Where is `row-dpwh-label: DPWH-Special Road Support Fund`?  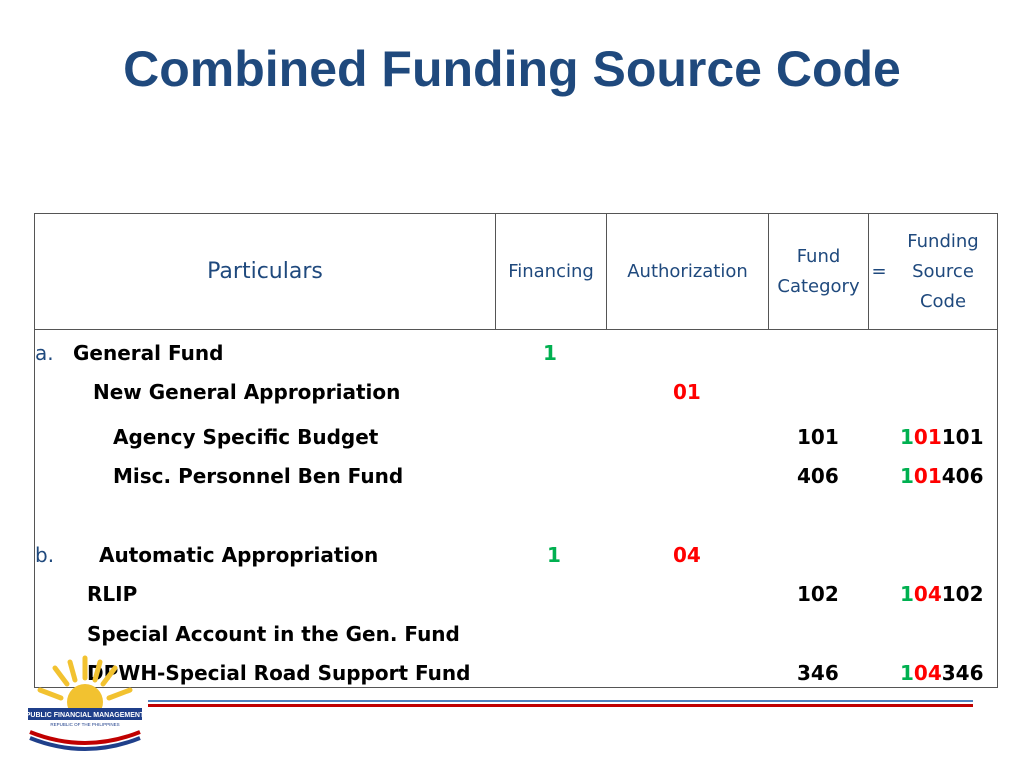
row-dpwh-label: DPWH-Special Road Support Fund is located at coordinates (279, 673).